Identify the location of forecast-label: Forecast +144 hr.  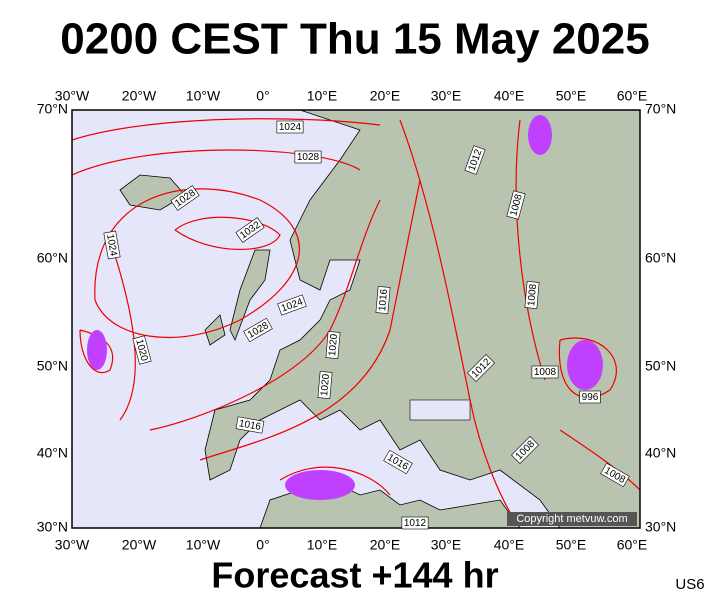
(354, 575).